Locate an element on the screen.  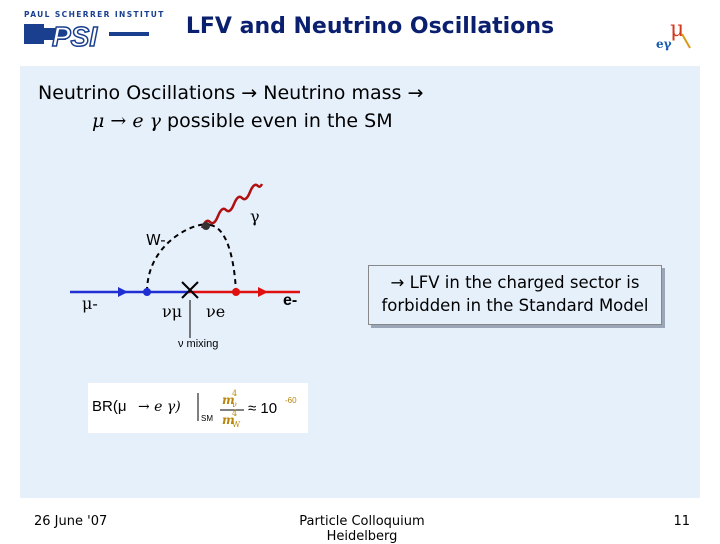
page-number: 11 is located at coordinates (681, 521).